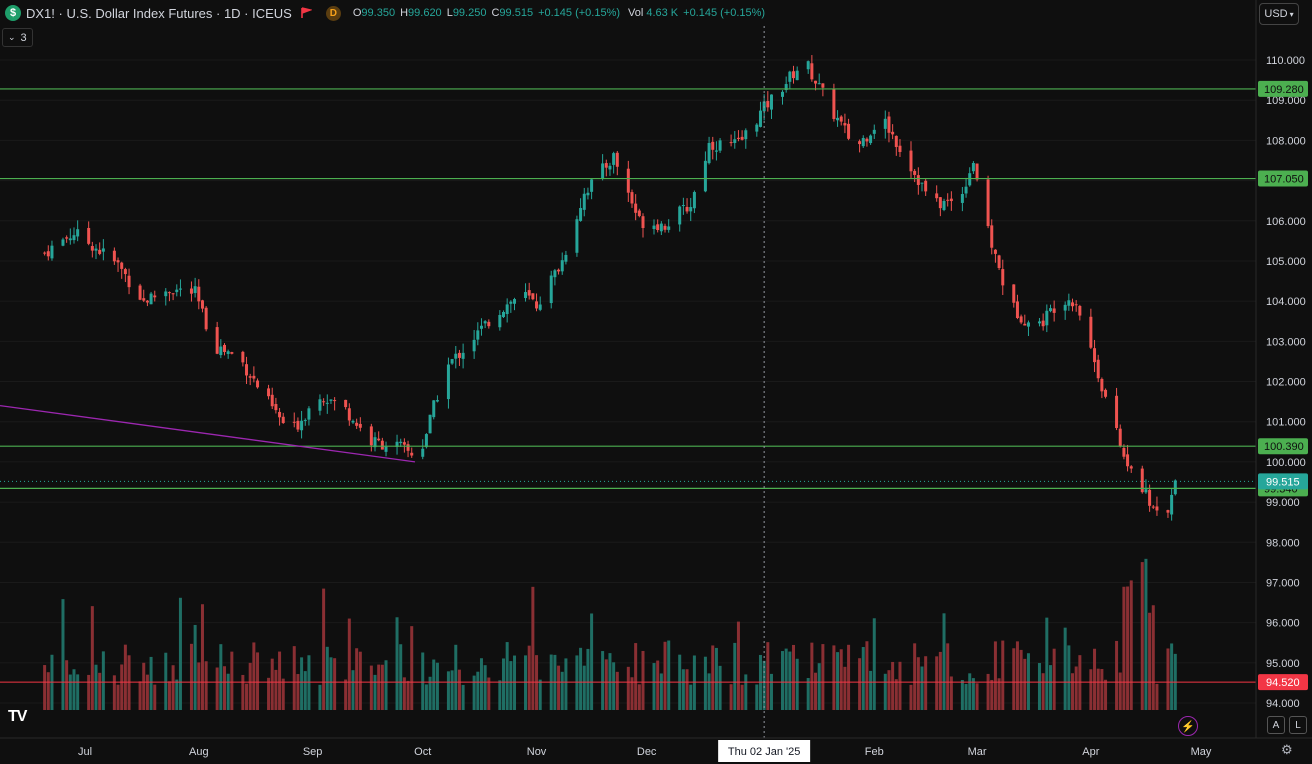 The height and width of the screenshot is (764, 1312). I want to click on flag-icon, so click(306, 13).